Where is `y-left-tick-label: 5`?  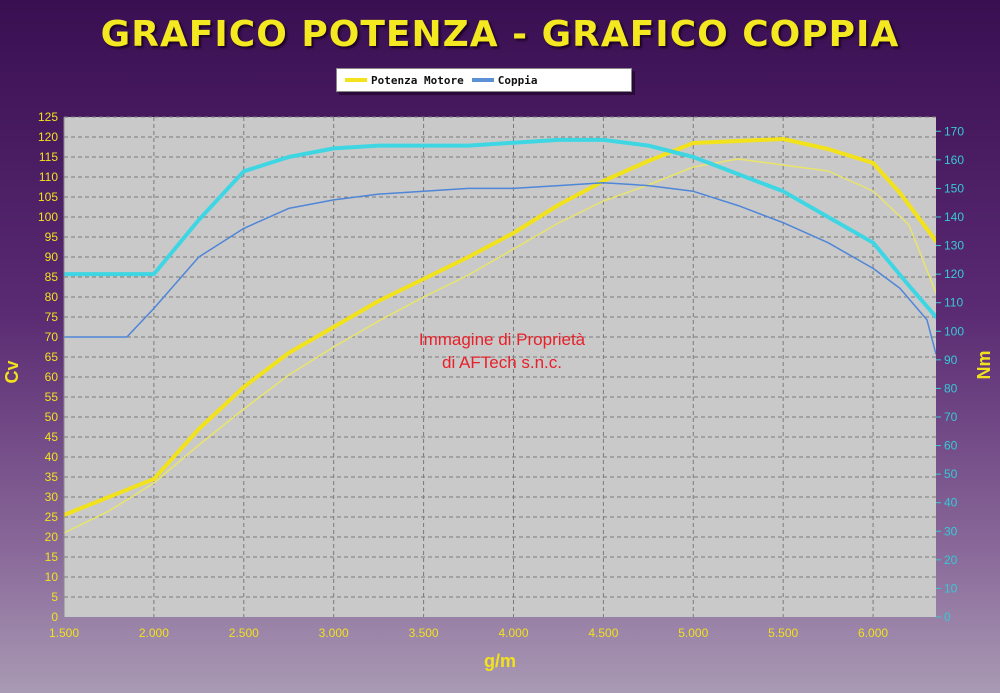
y-left-tick-label: 5 is located at coordinates (54, 597).